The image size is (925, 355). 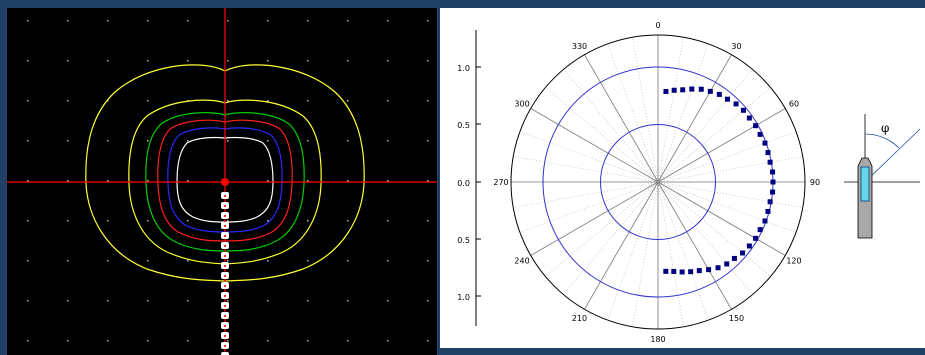 I want to click on radial-tick-label: 0.0, so click(x=463, y=183).